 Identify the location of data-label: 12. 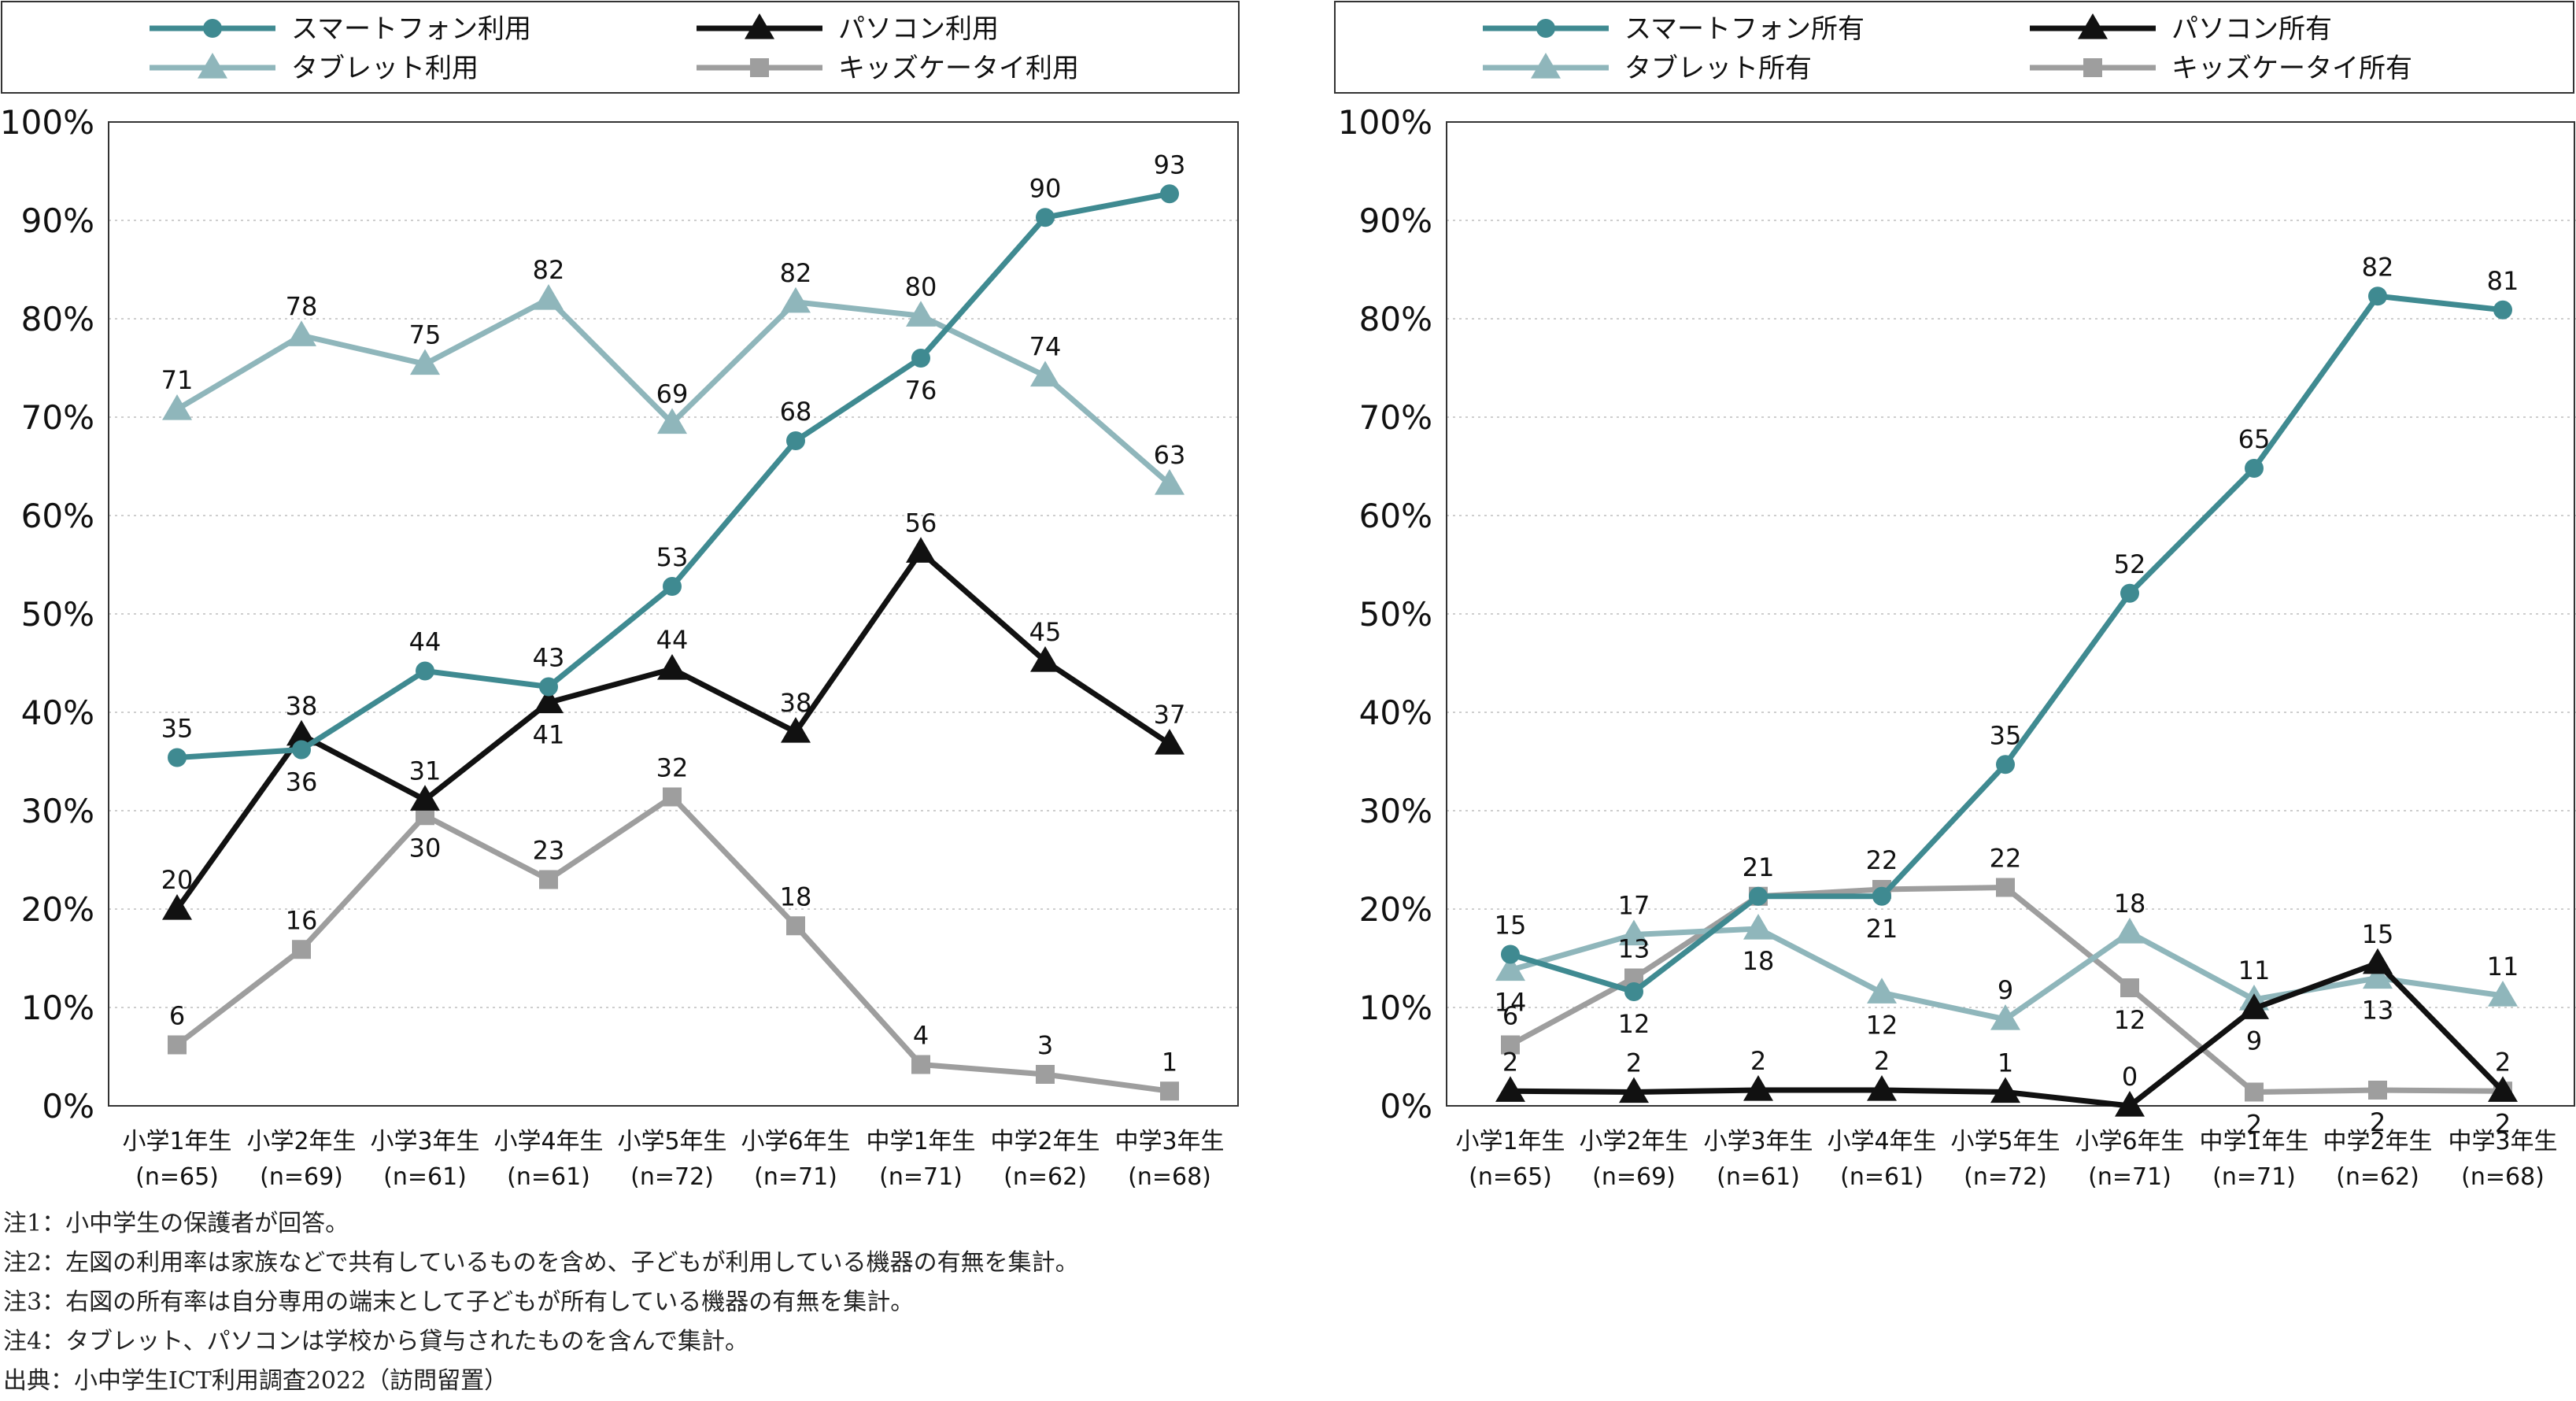
(2130, 1020).